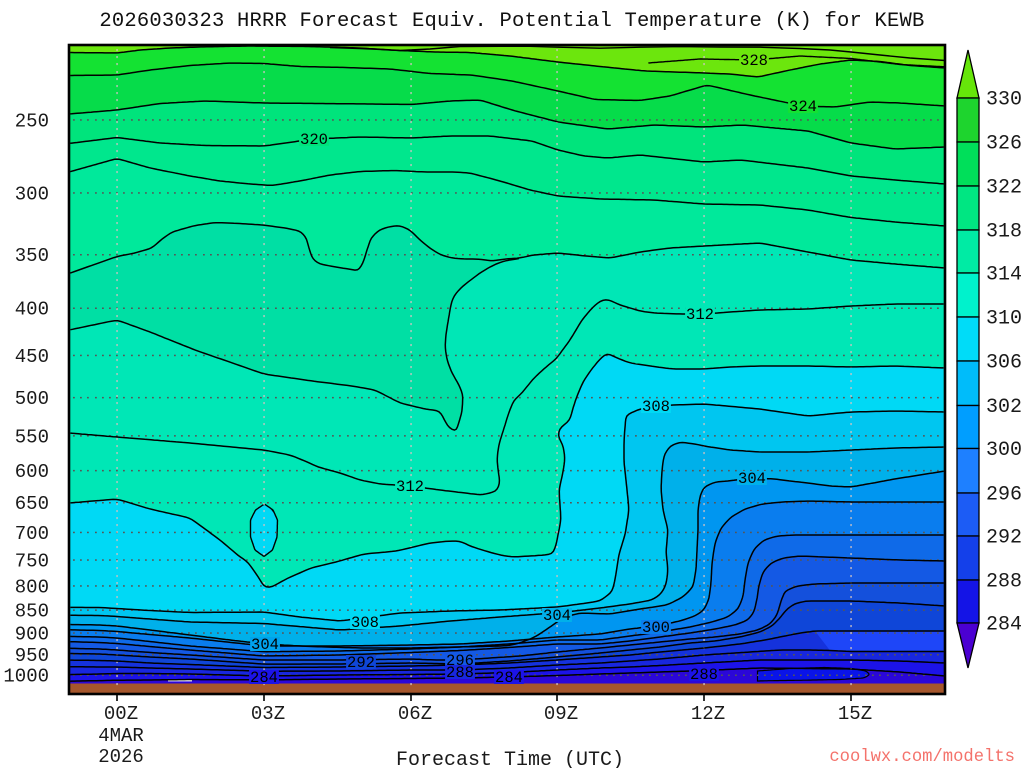 Image resolution: width=1024 pixels, height=768 pixels. What do you see at coordinates (314, 140) in the screenshot?
I see `svg-text: 320` at bounding box center [314, 140].